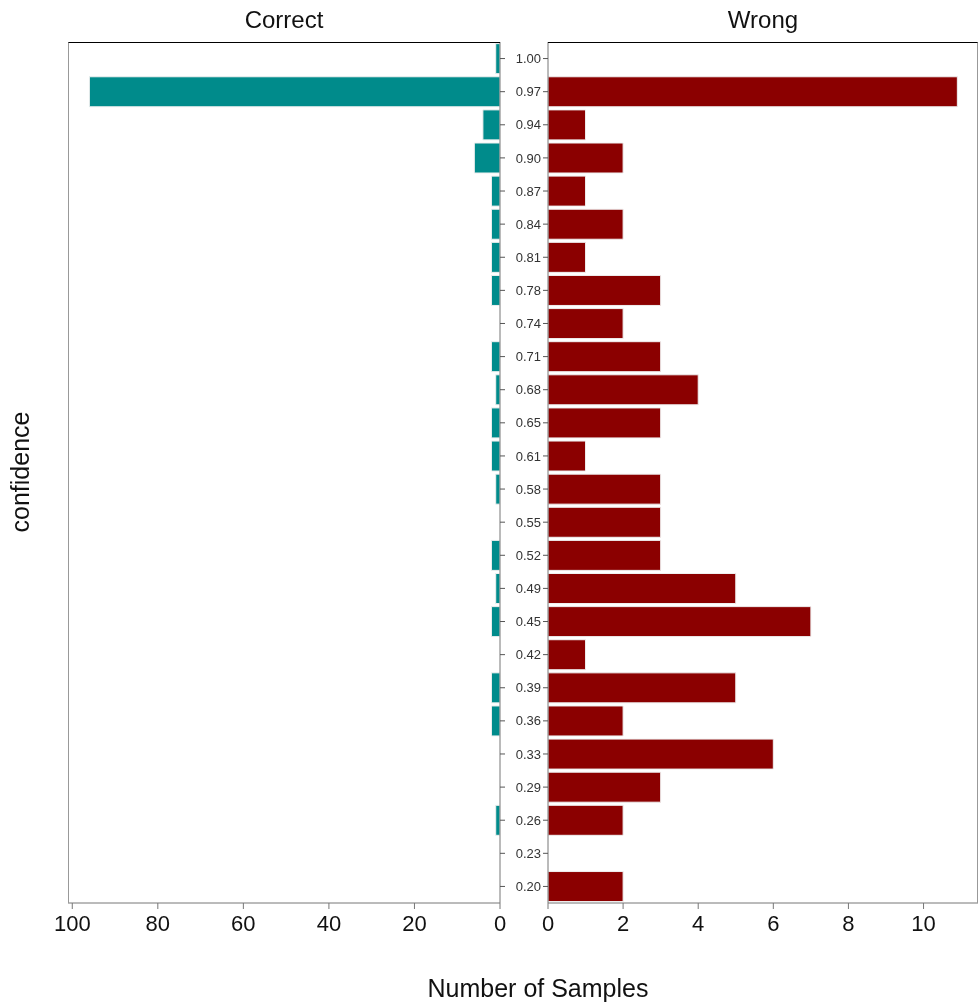  Describe the element at coordinates (528, 92) in the screenshot. I see `y-tick-label: 0.97` at that location.